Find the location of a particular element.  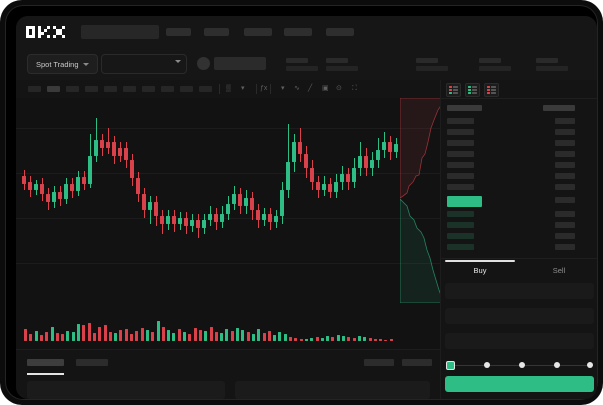

orderbook-asks-icon is located at coordinates (491, 90).